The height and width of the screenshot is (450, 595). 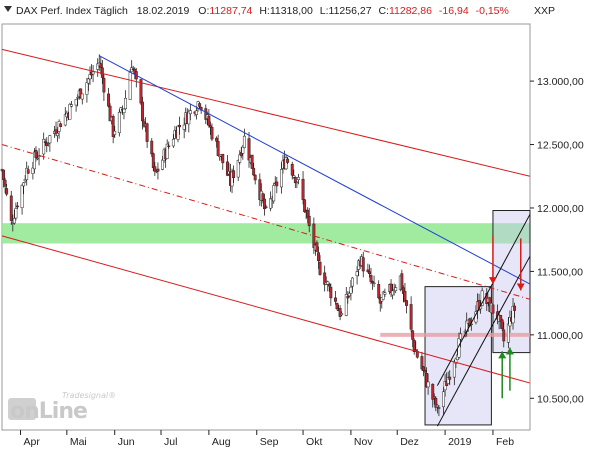 What do you see at coordinates (544, 11) in the screenshot?
I see `exchange-label: XXP` at bounding box center [544, 11].